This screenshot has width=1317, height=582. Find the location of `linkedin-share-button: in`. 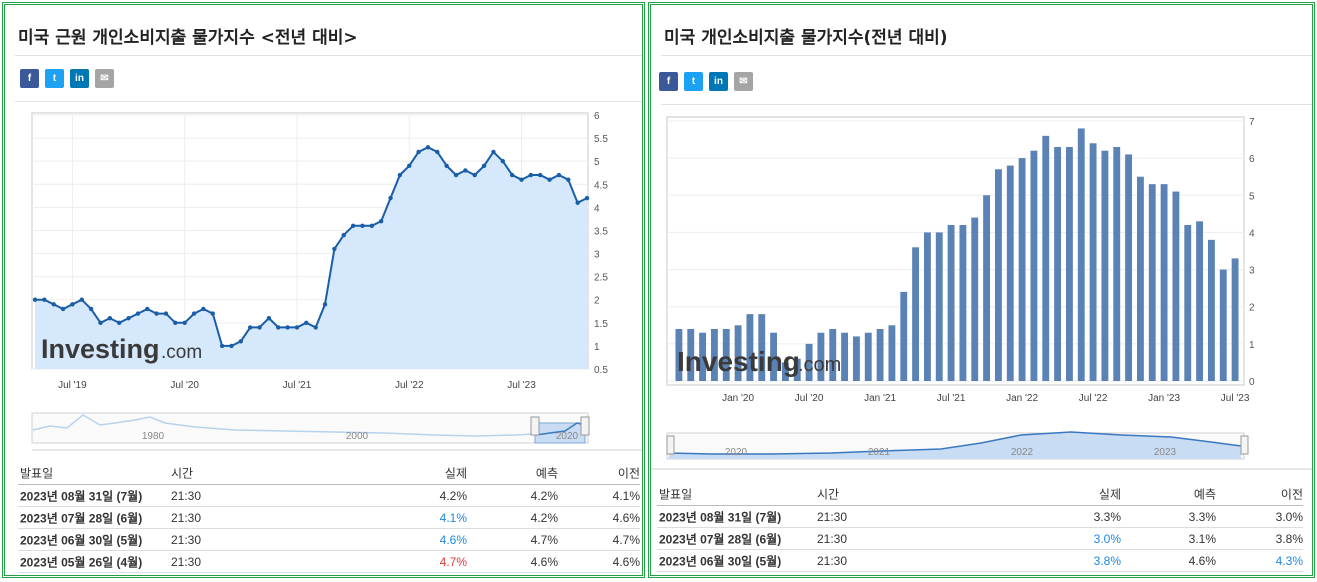

linkedin-share-button: in is located at coordinates (79, 78).